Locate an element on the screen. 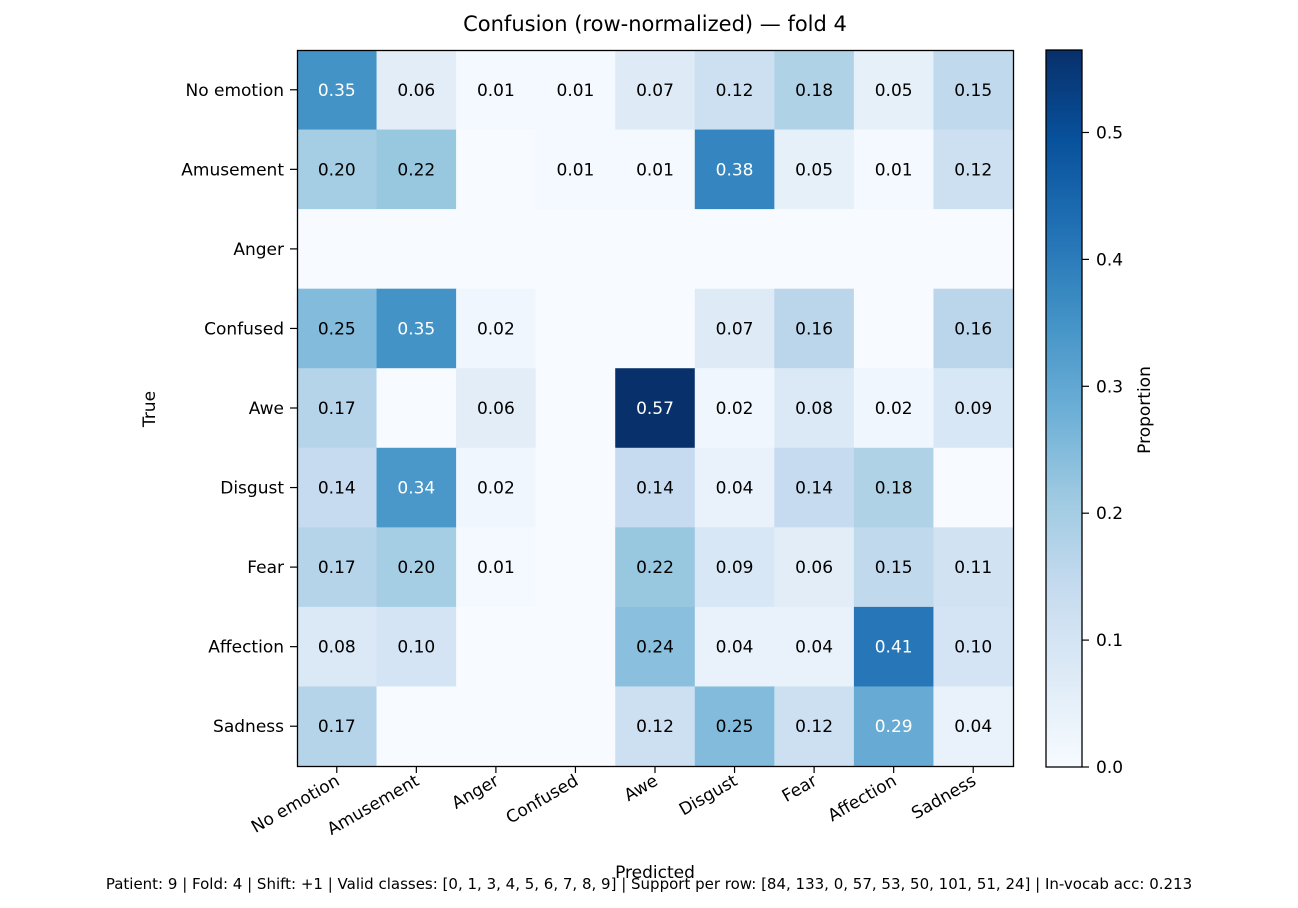 The image size is (1298, 908). y-tick-label: Amusement is located at coordinates (232, 170).